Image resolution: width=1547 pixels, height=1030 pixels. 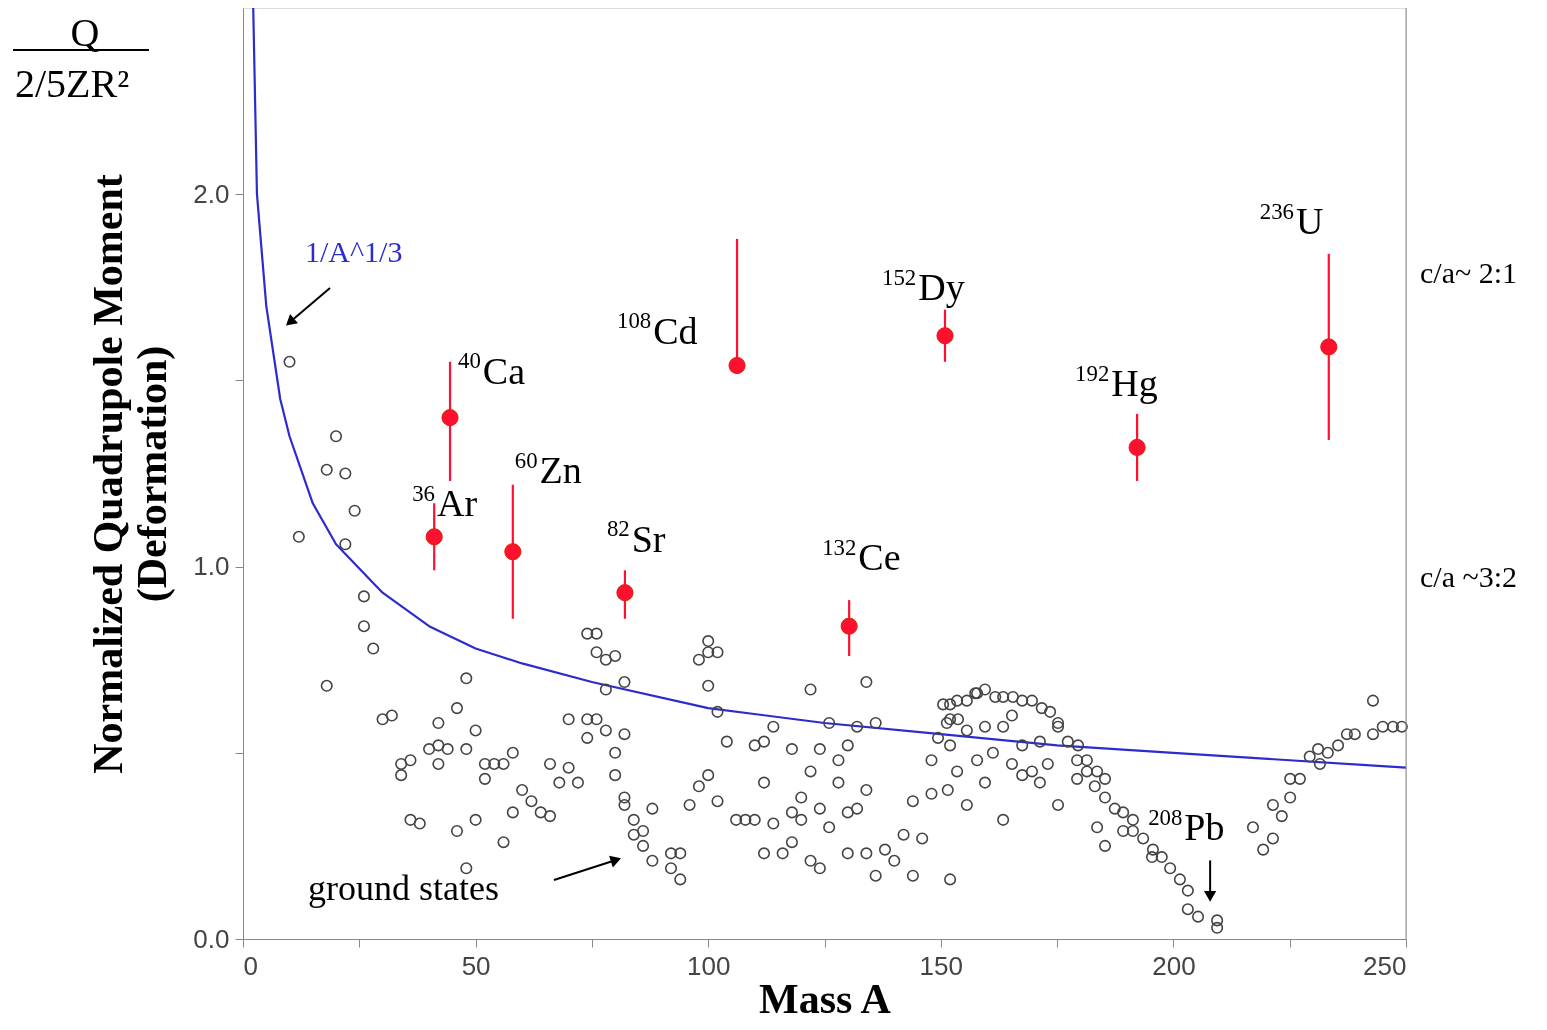 What do you see at coordinates (354, 251) in the screenshot?
I see `annotation: 1/A^1/3` at bounding box center [354, 251].